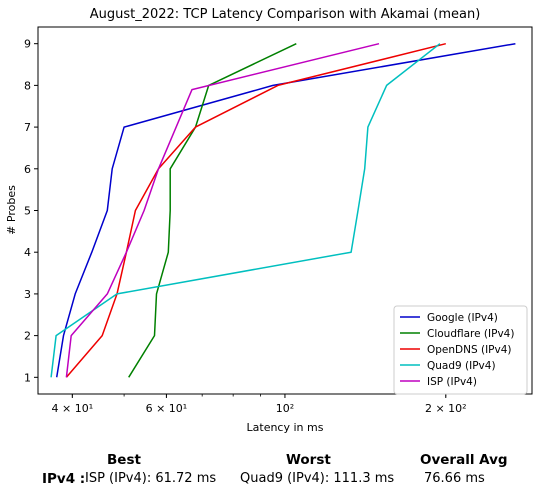  Describe the element at coordinates (259, 404) in the screenshot. I see `x-axis-ticks: 4 × 10¹ 6 × 10¹ 10² 2 × 10²` at that location.